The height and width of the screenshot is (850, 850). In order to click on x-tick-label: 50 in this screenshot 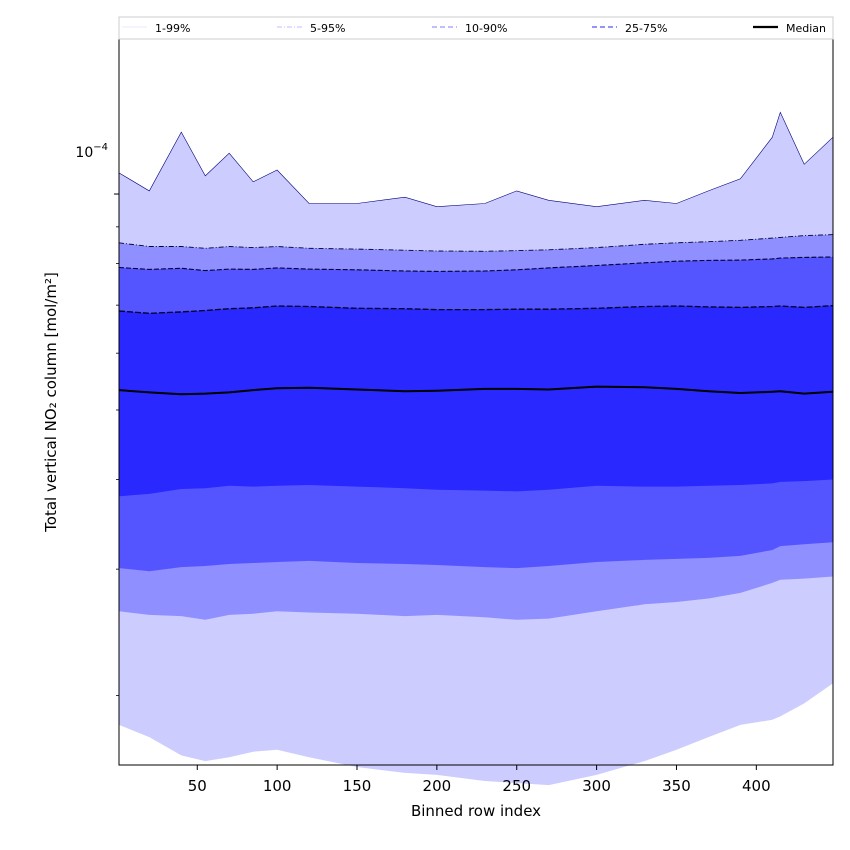, I will do `click(197, 786)`.